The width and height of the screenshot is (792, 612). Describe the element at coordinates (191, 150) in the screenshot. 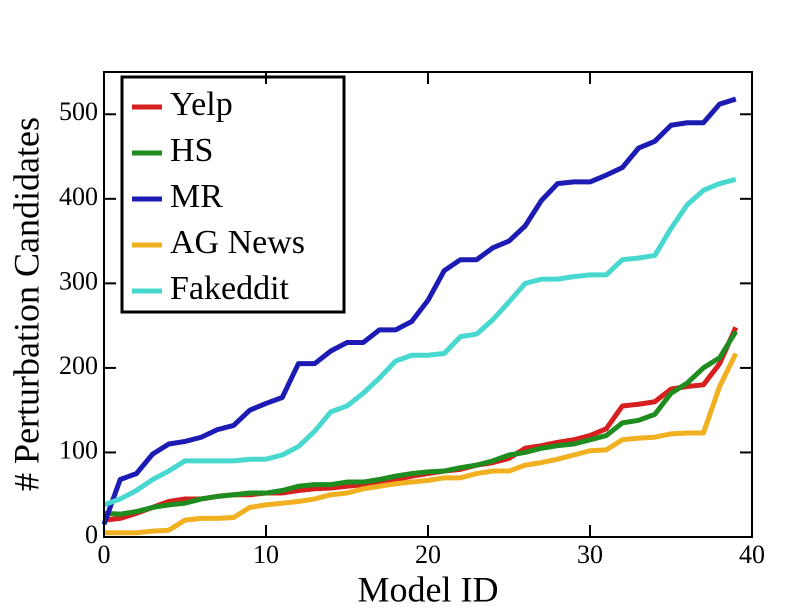

I see `legend-label: HS` at that location.